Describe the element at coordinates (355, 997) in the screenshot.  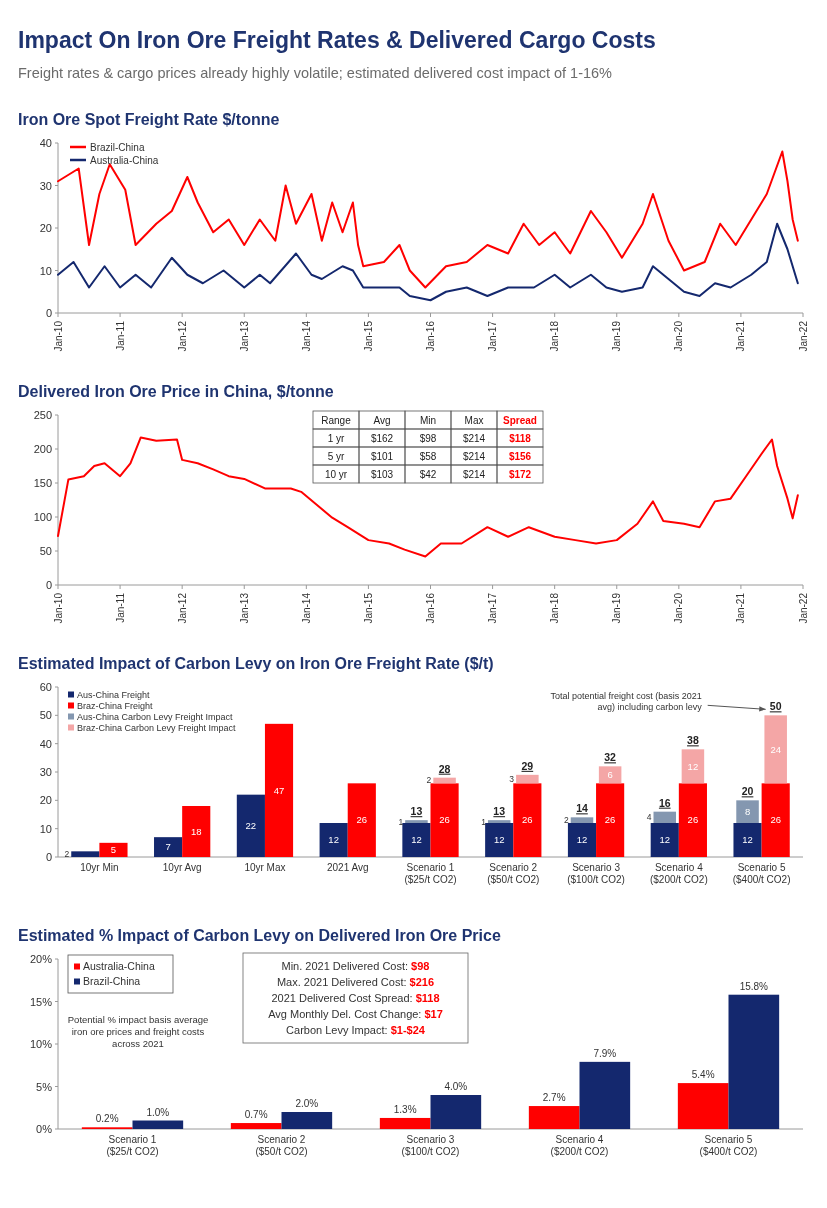
I see `annotation: 2021 Delivered Cost Spread: $118` at that location.